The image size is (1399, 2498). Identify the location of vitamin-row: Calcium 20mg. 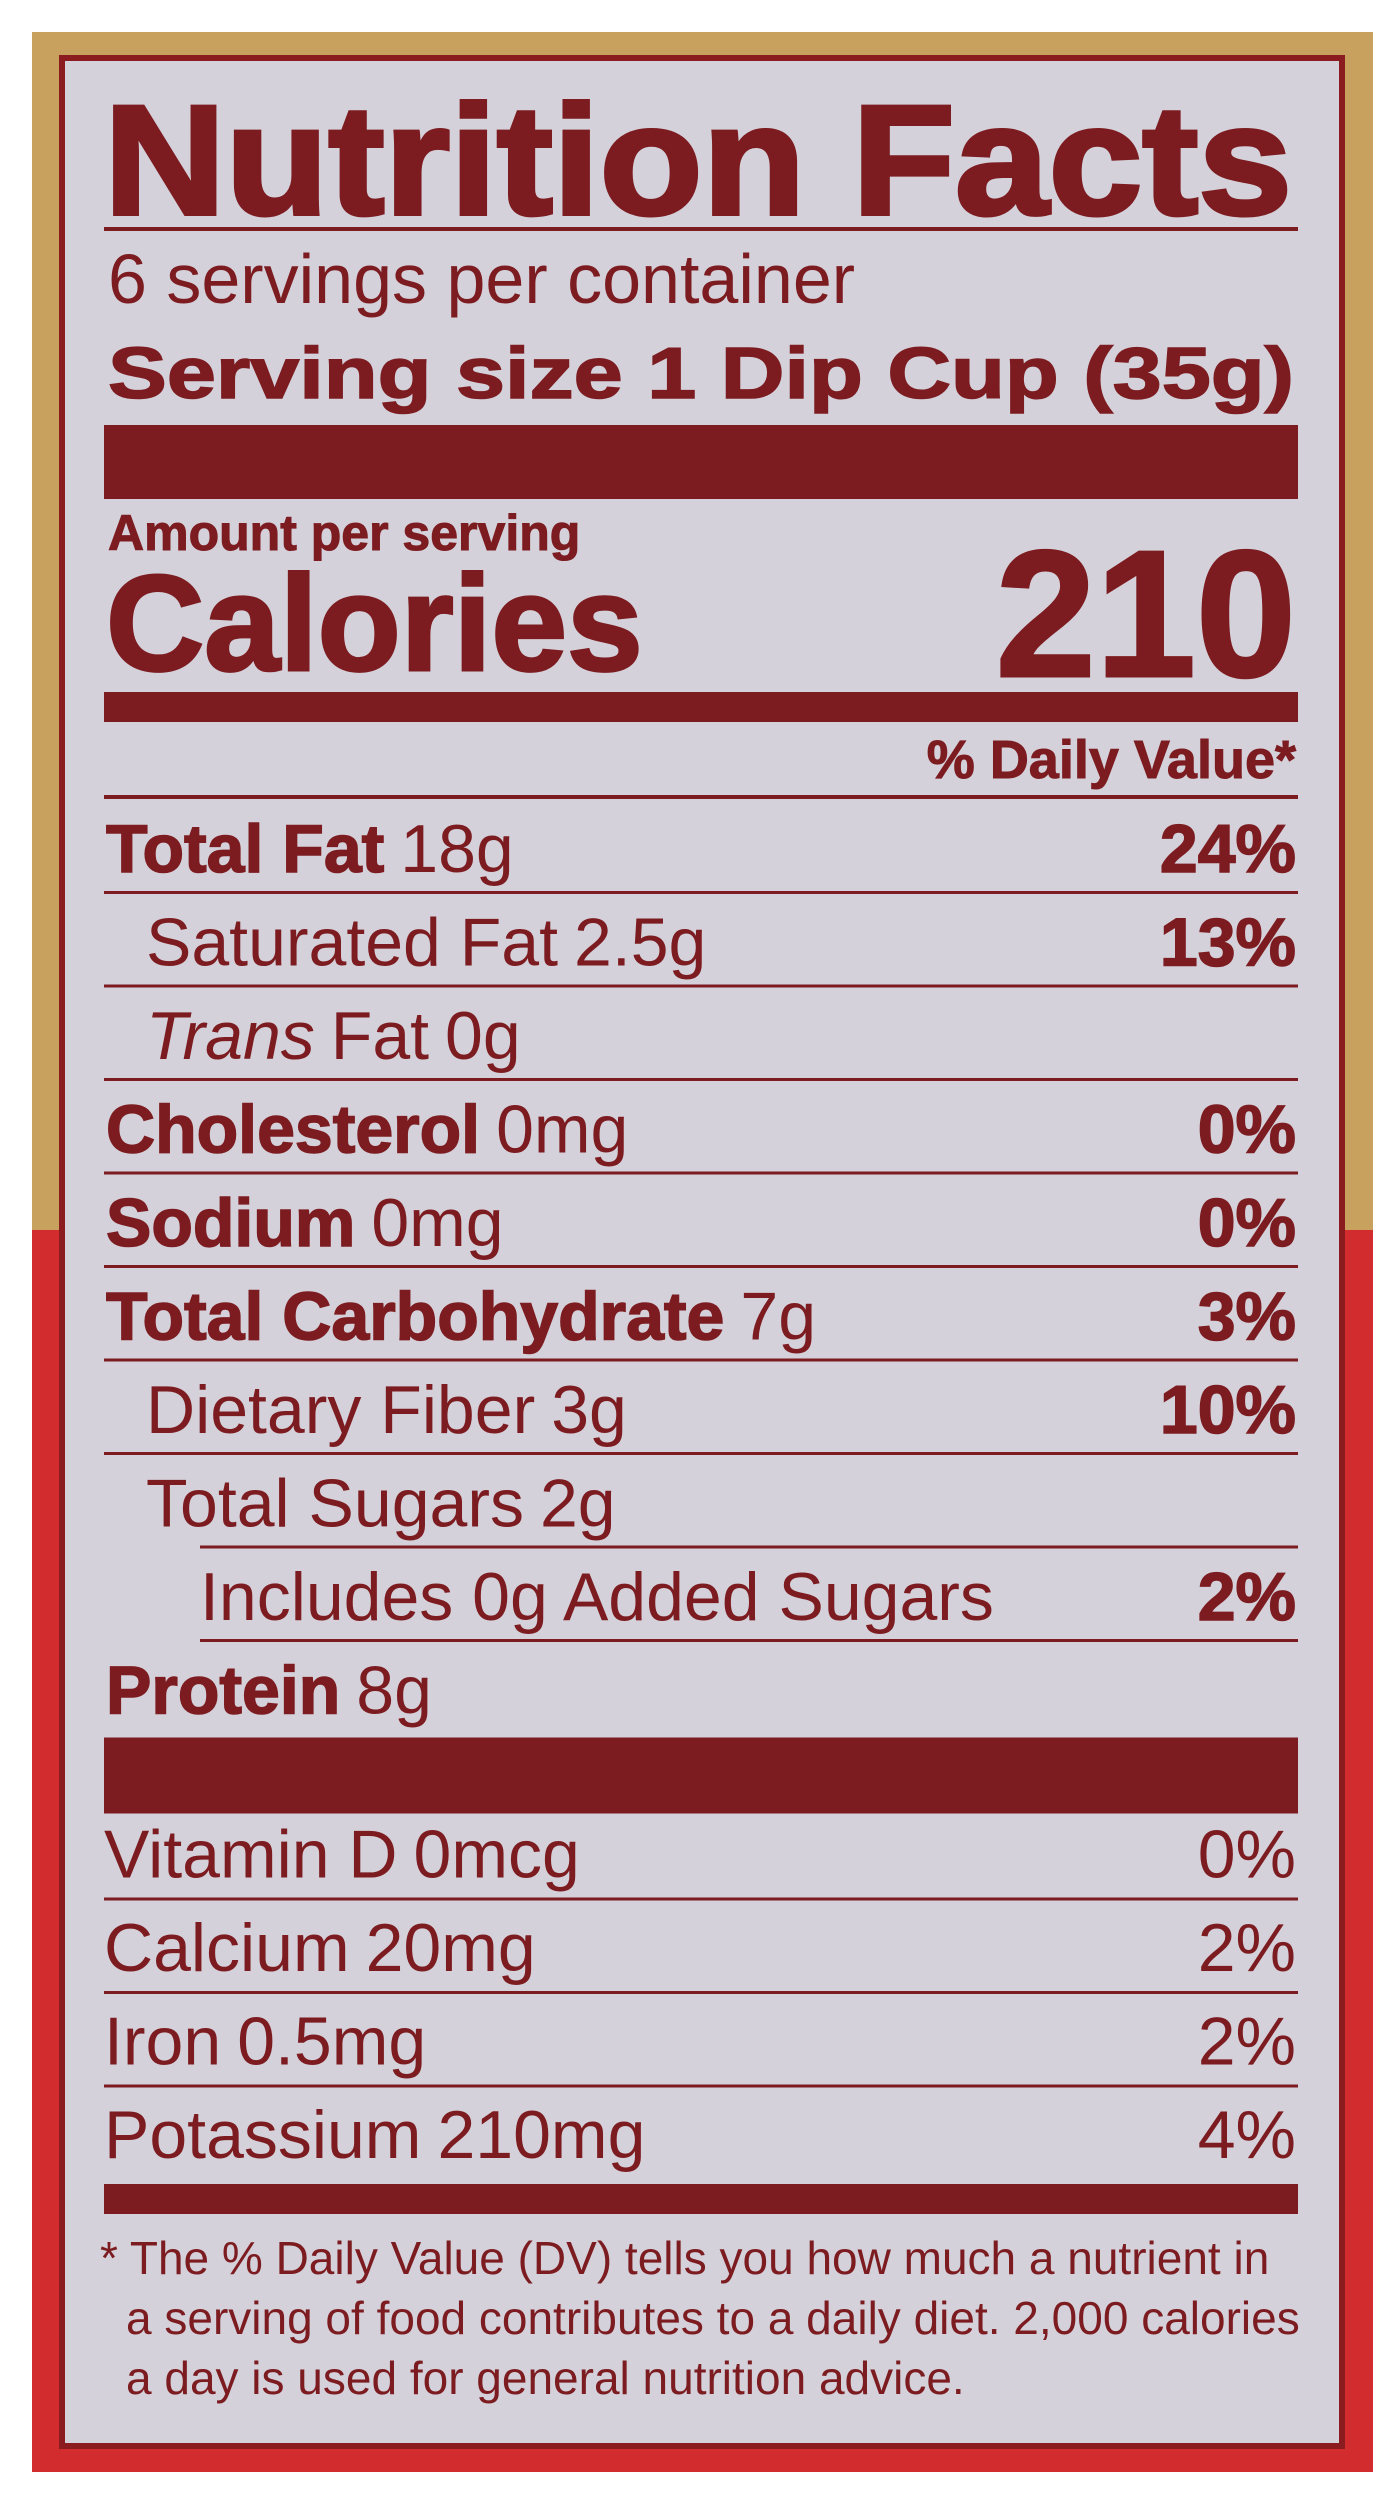
(320, 1948).